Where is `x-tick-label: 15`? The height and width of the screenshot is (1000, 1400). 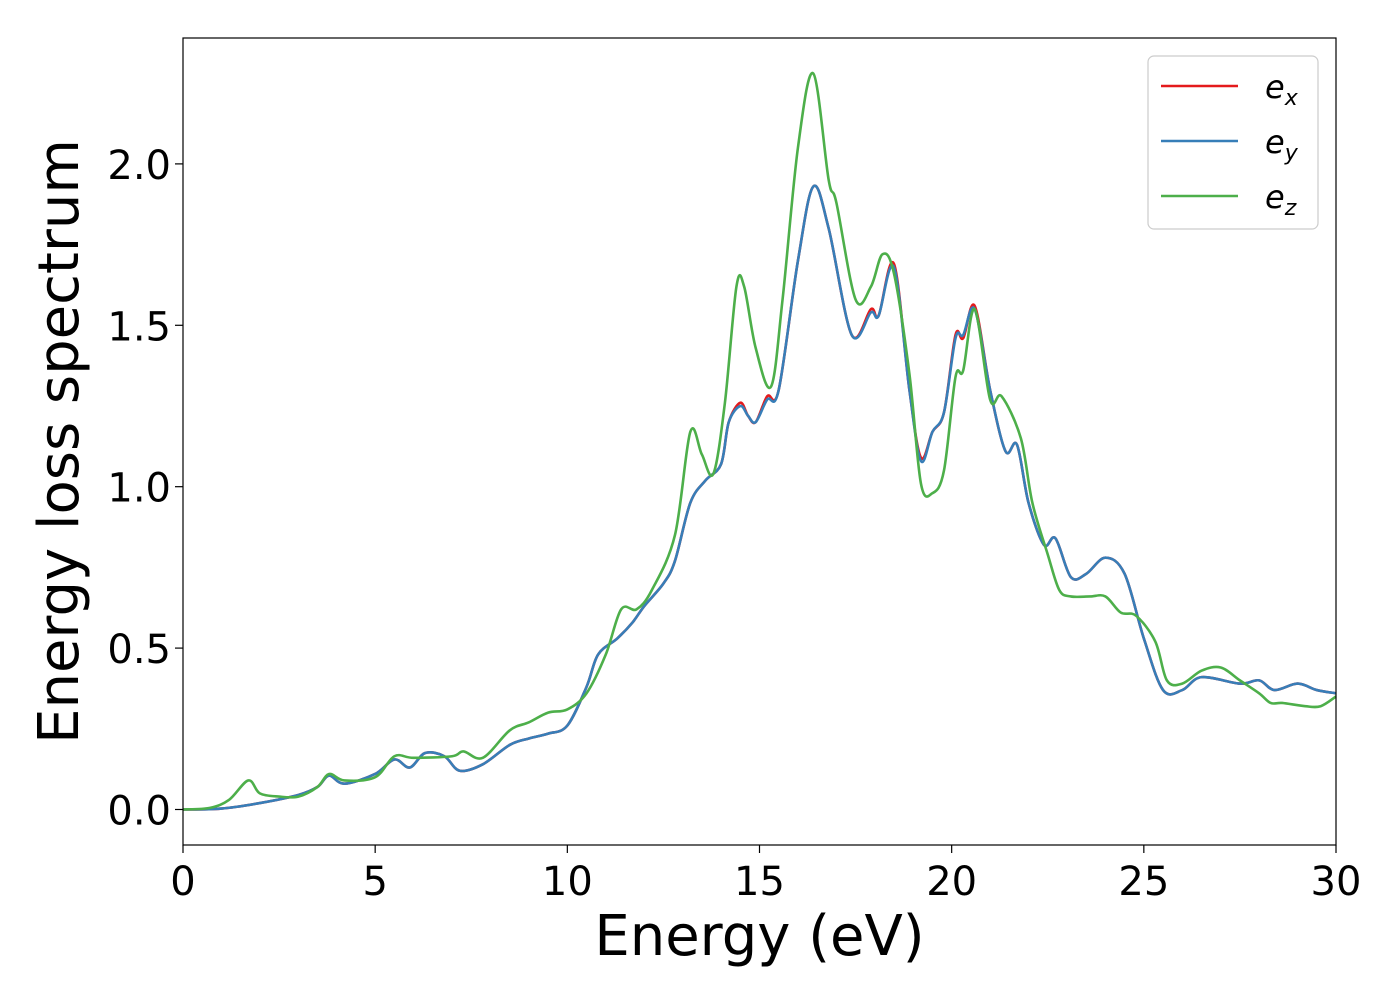
x-tick-label: 15 is located at coordinates (759, 882).